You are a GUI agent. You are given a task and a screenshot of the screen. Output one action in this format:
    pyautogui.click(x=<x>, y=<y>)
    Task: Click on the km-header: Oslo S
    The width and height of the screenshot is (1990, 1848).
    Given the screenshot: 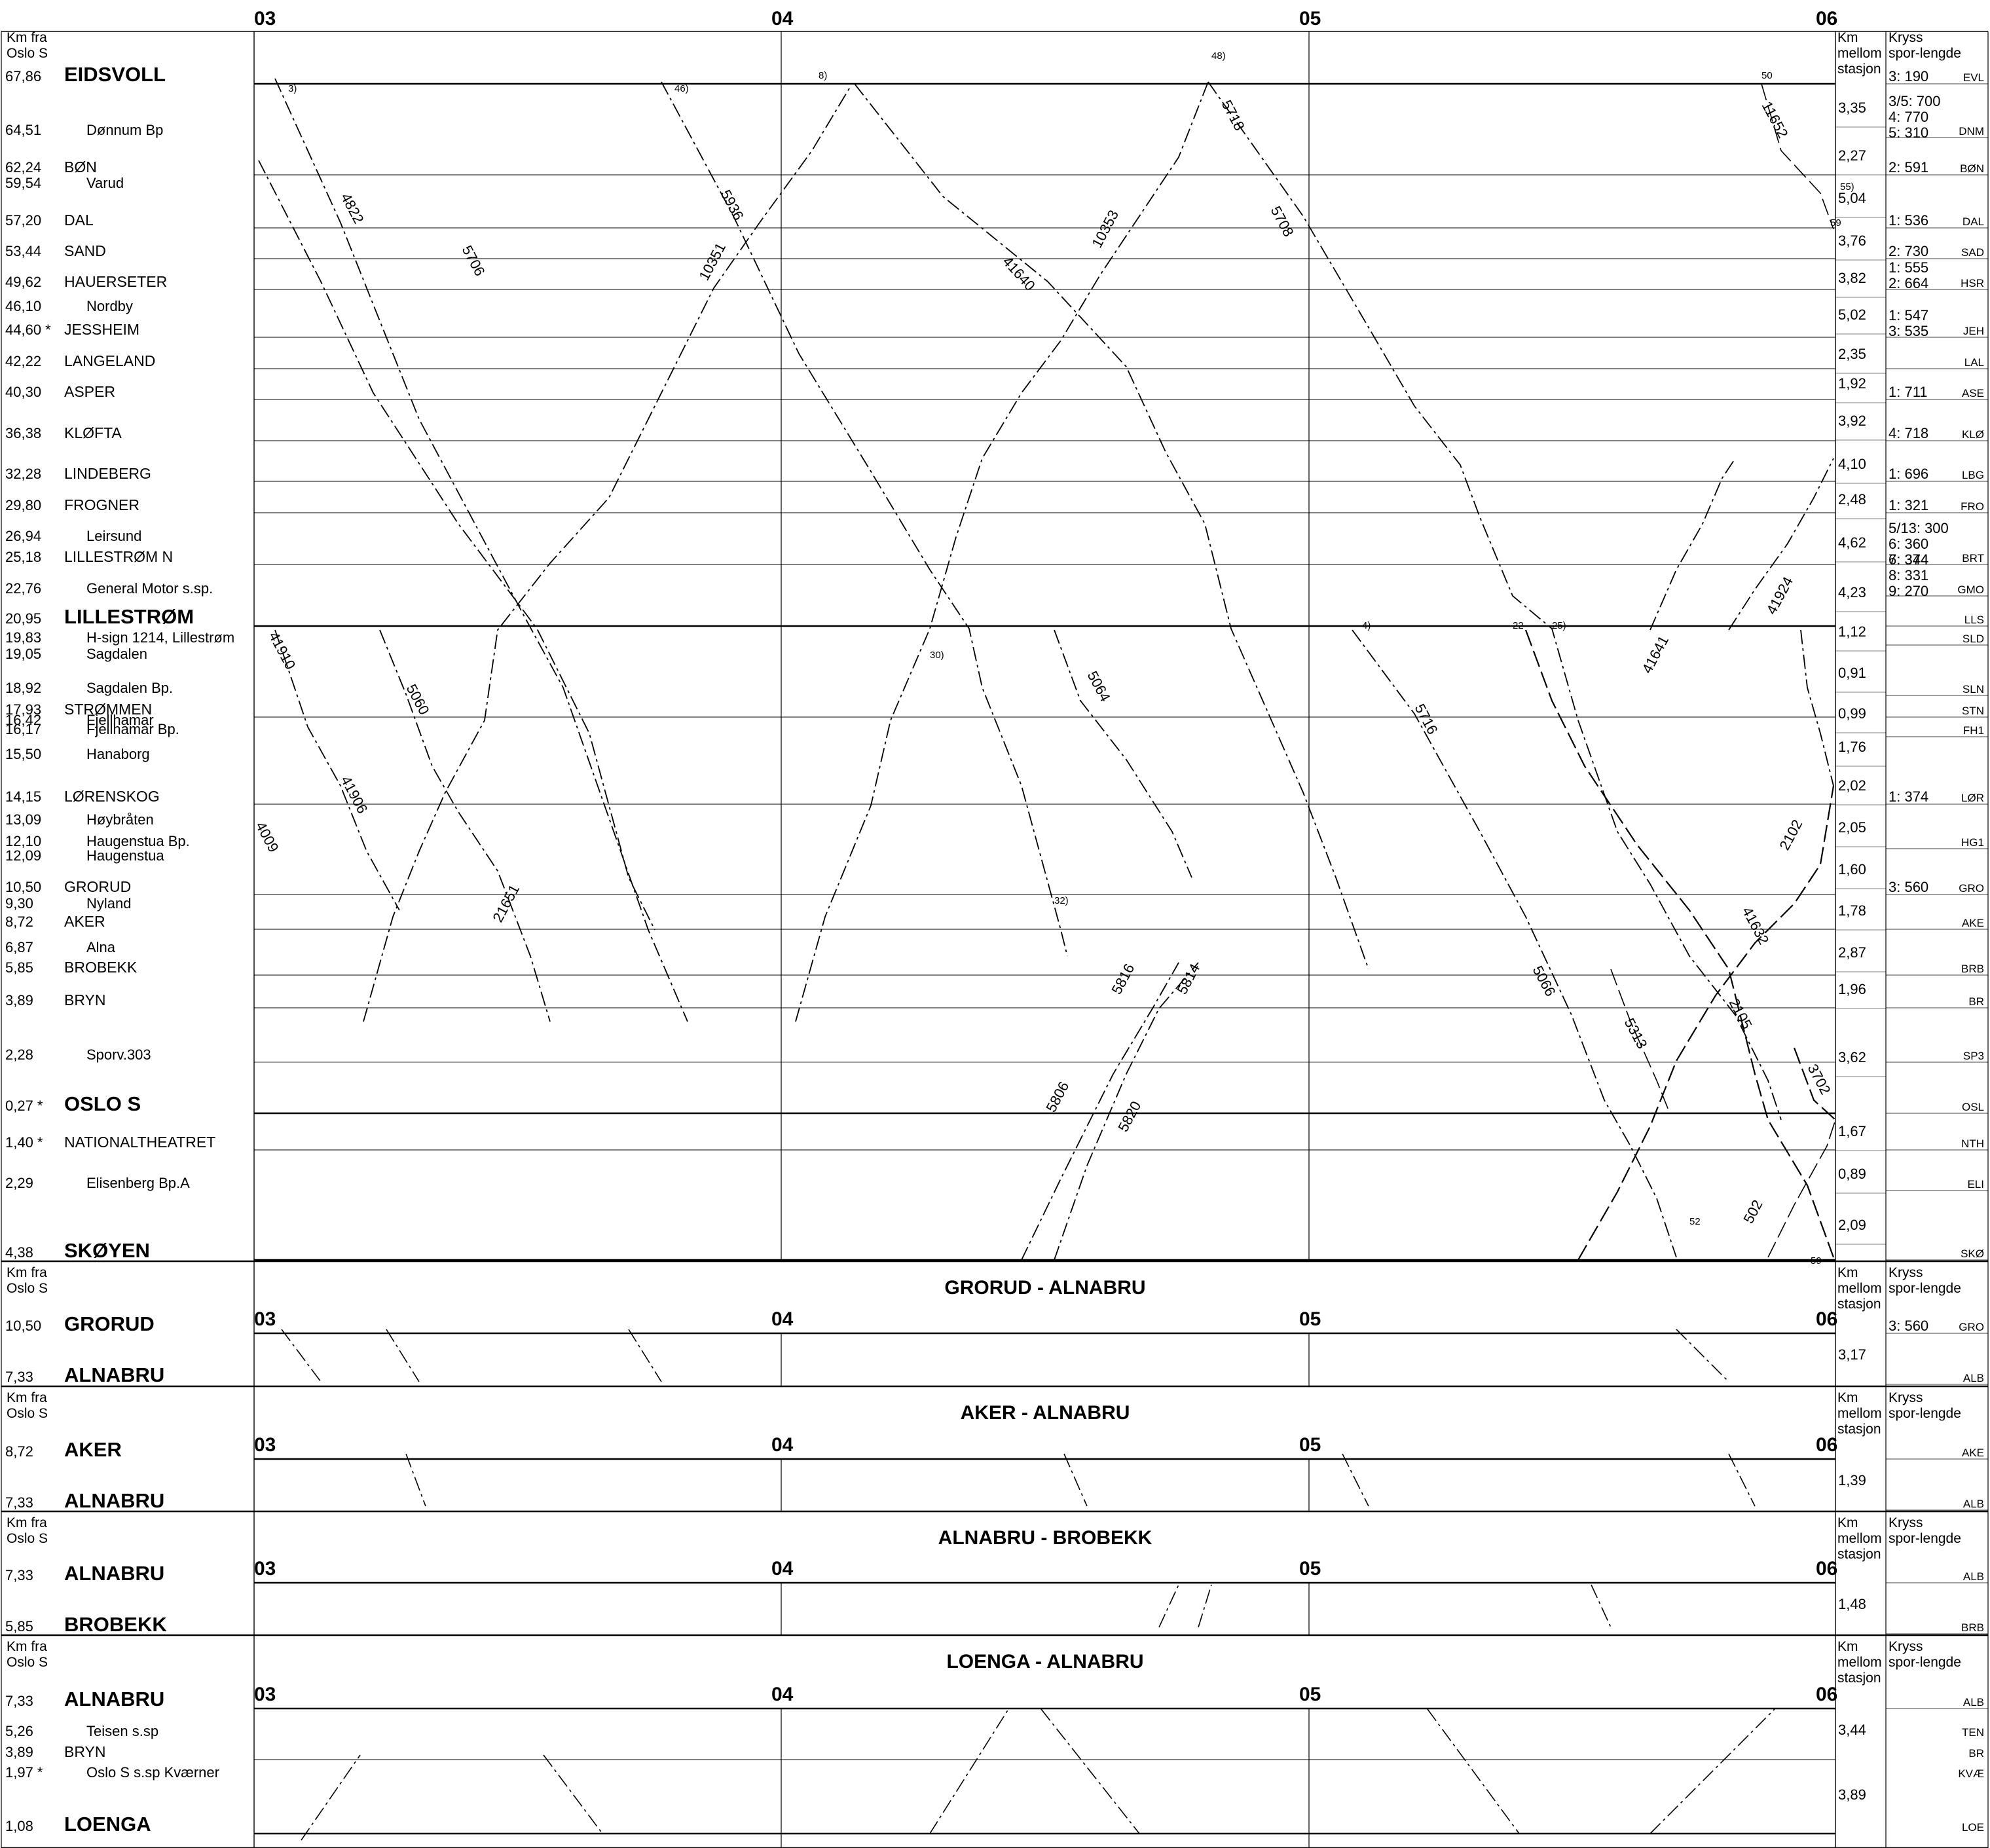 What is the action you would take?
    pyautogui.click(x=27, y=1538)
    